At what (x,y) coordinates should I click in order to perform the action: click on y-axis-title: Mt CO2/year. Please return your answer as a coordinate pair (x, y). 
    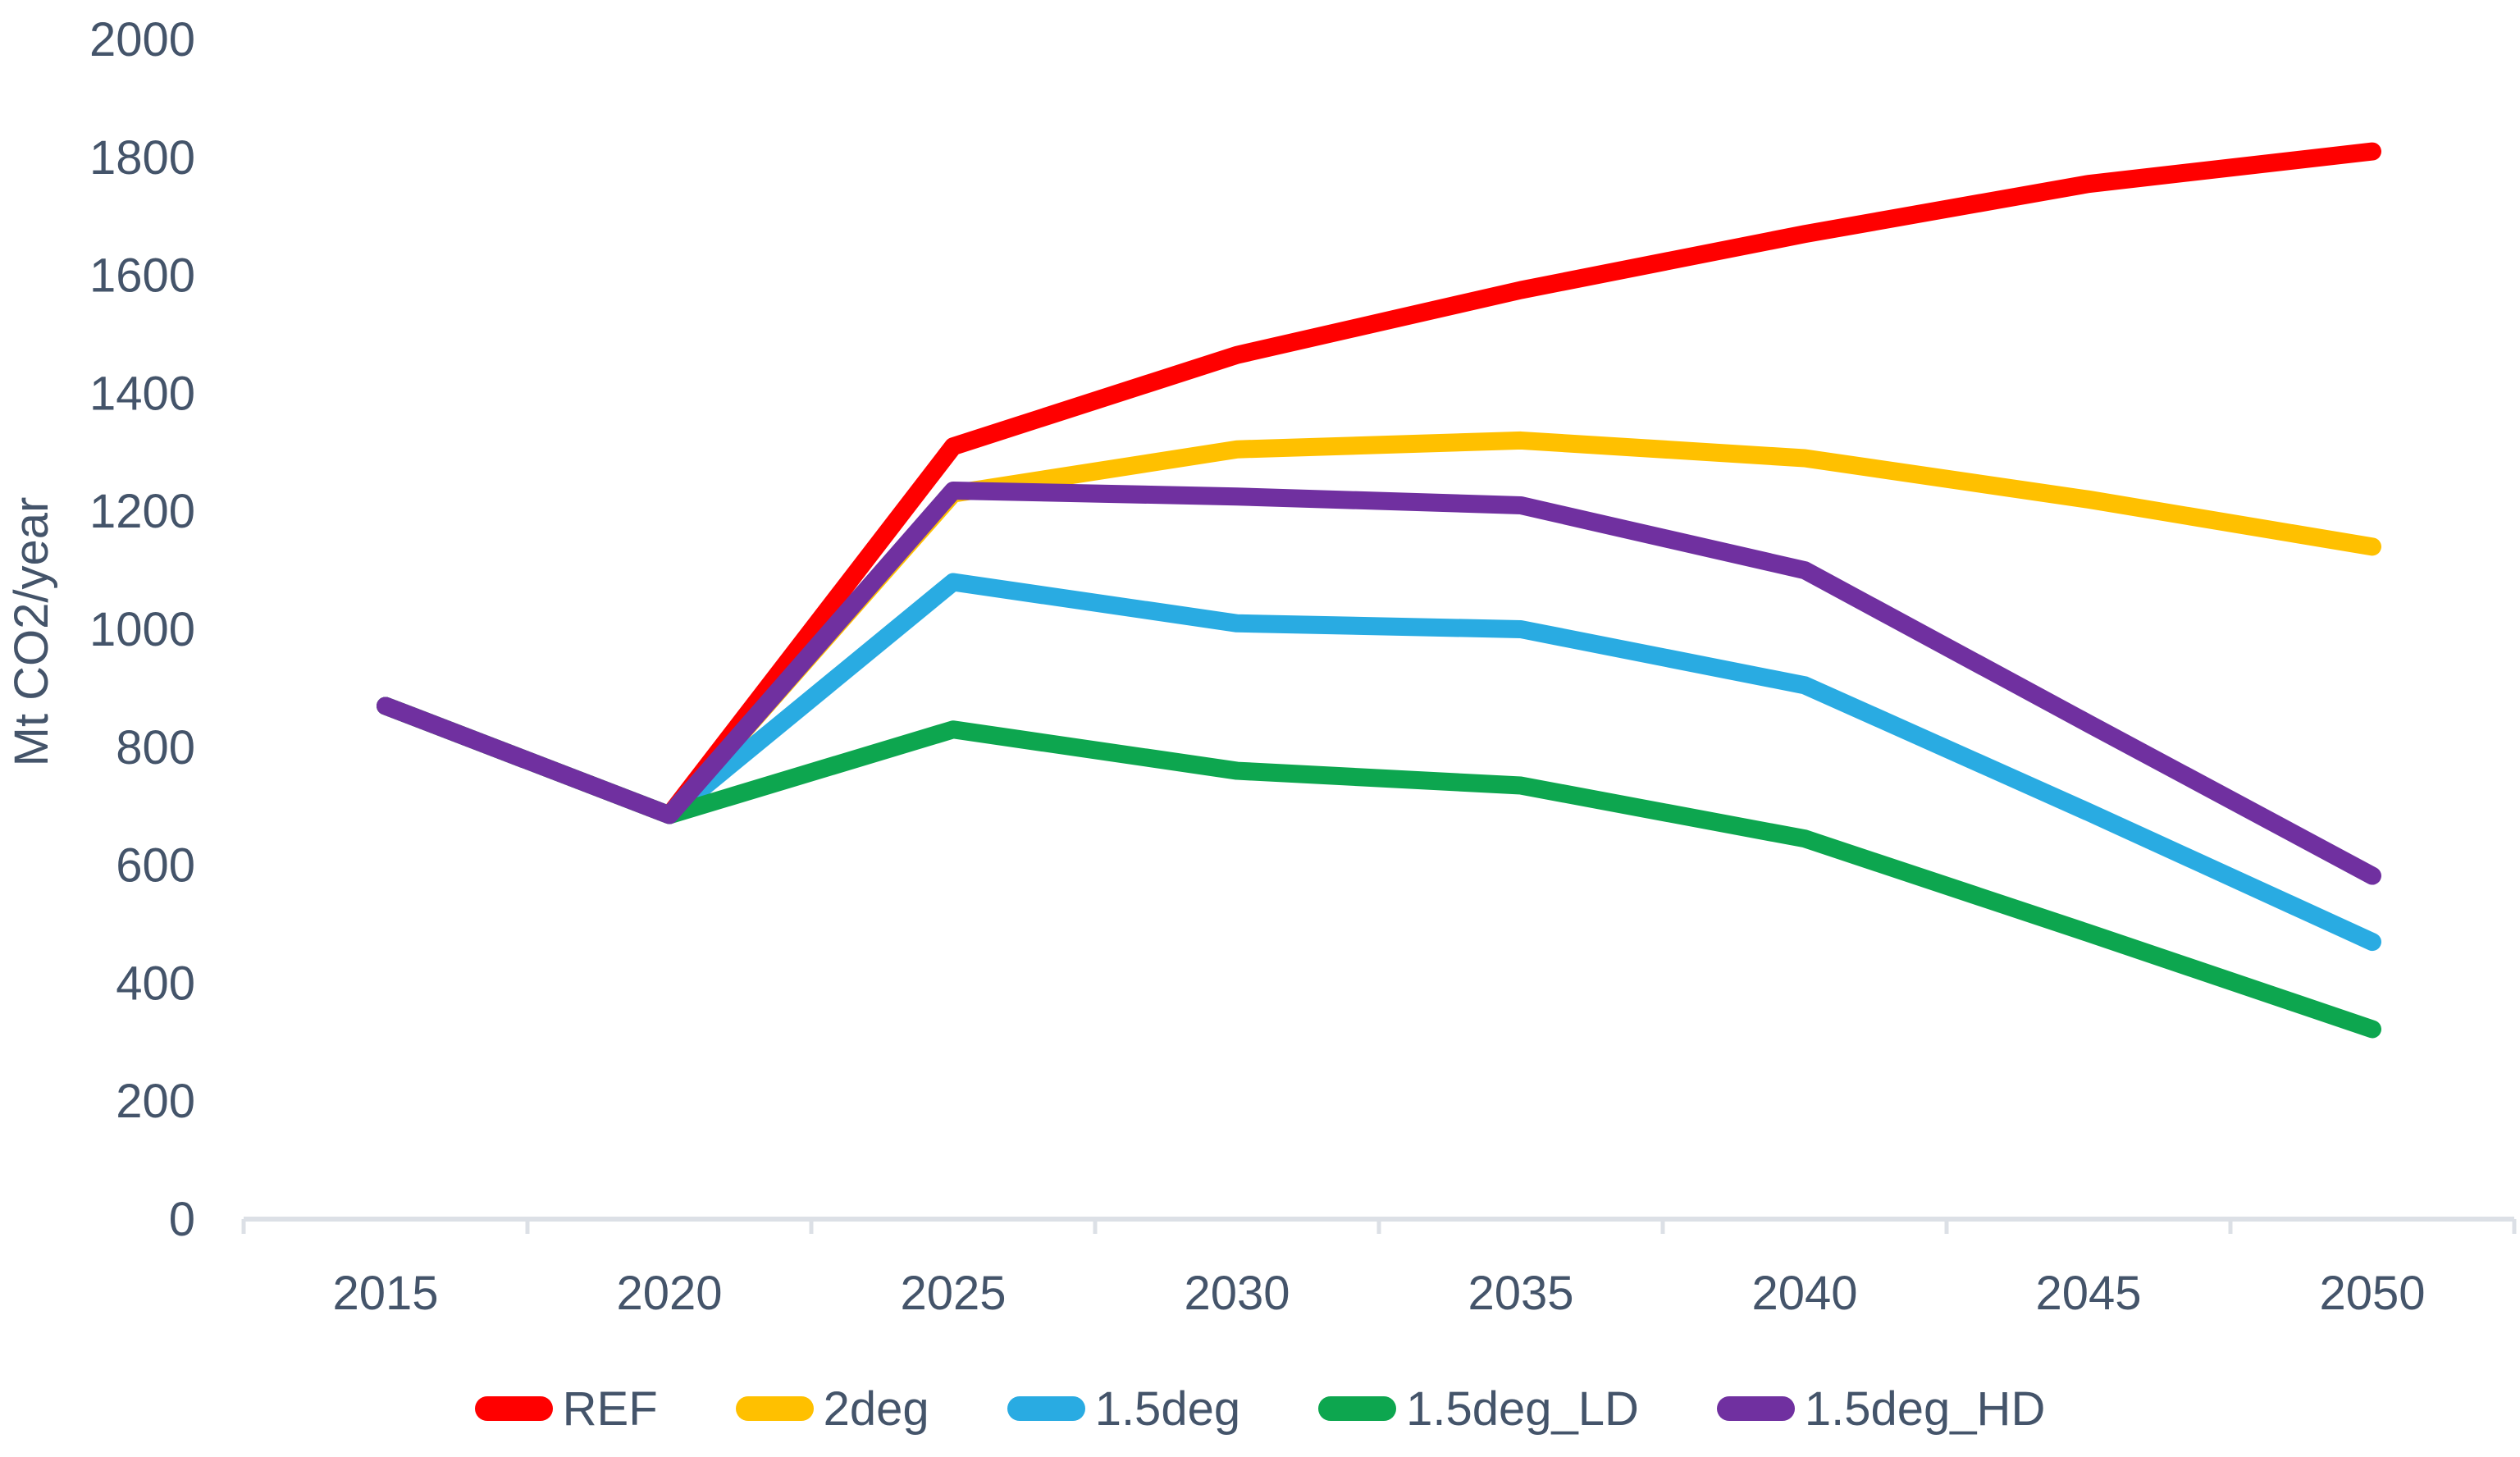
    Looking at the image, I should click on (32, 632).